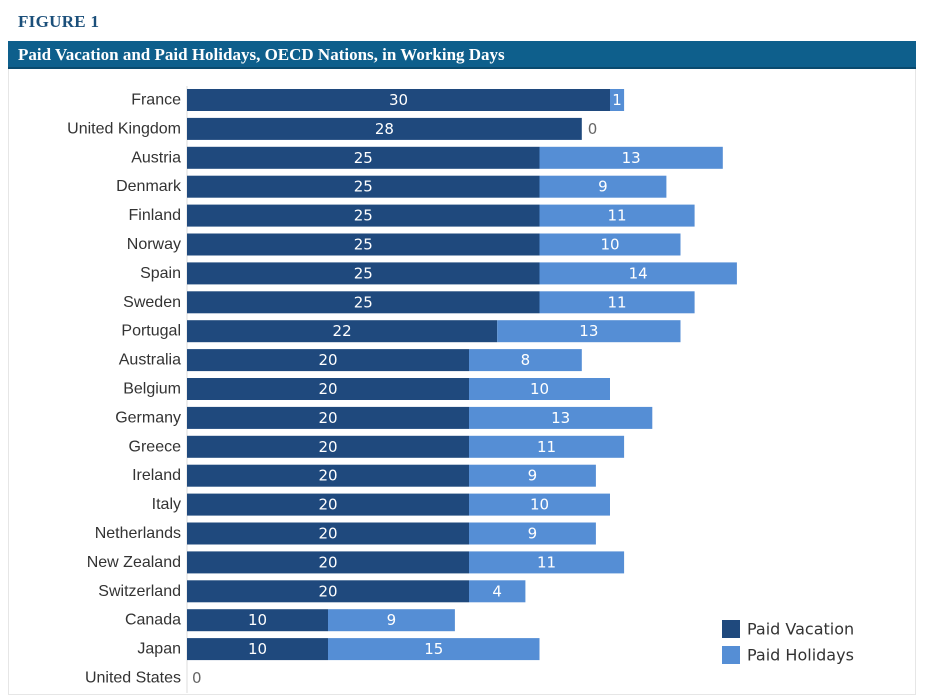 This screenshot has height=700, width=937. I want to click on category-label-greece: Greece, so click(155, 446).